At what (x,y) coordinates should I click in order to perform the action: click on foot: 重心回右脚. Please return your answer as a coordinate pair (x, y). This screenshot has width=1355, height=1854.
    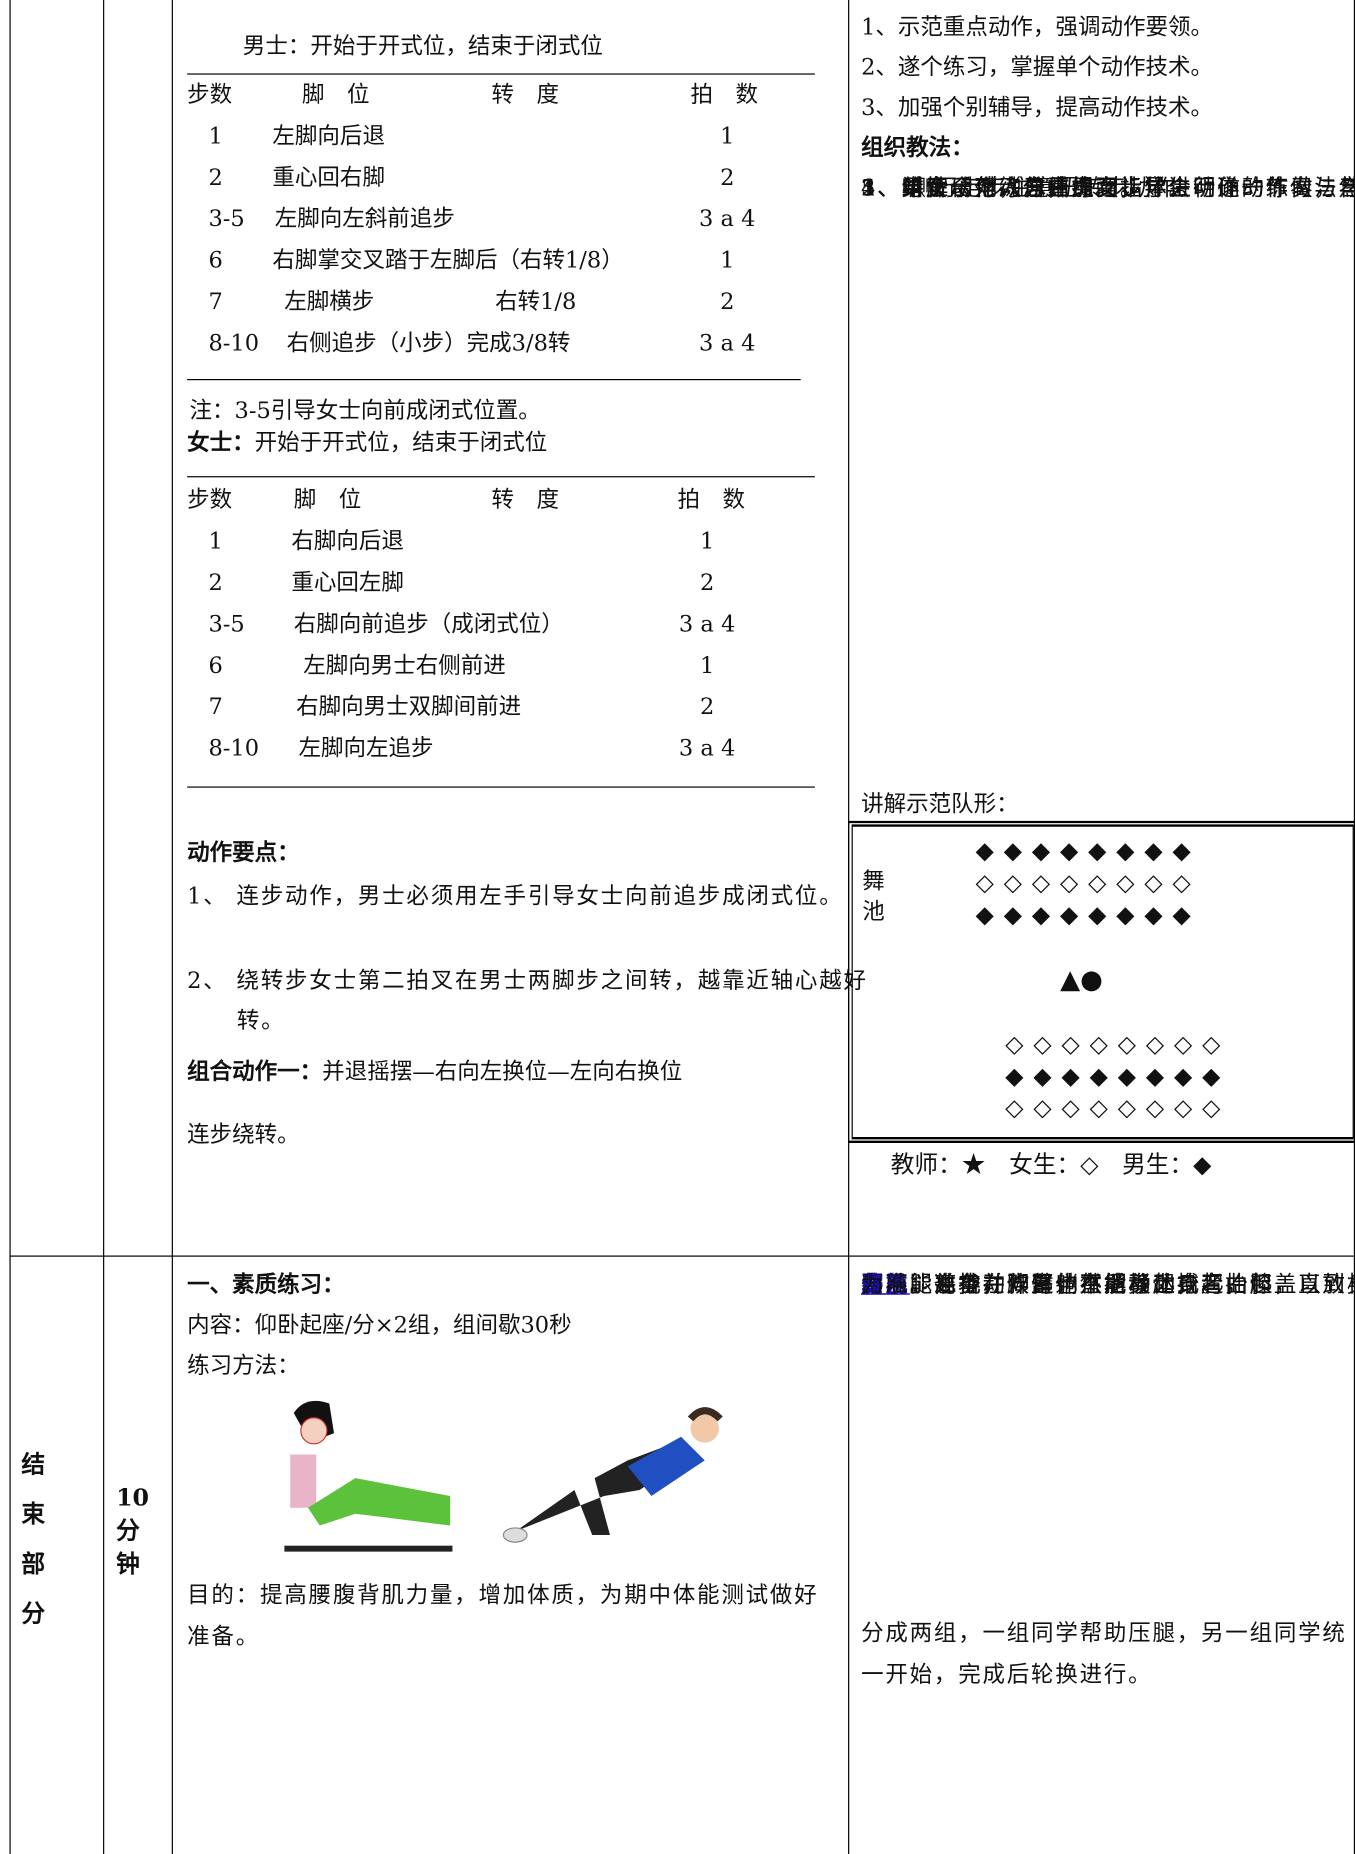
    Looking at the image, I should click on (328, 177).